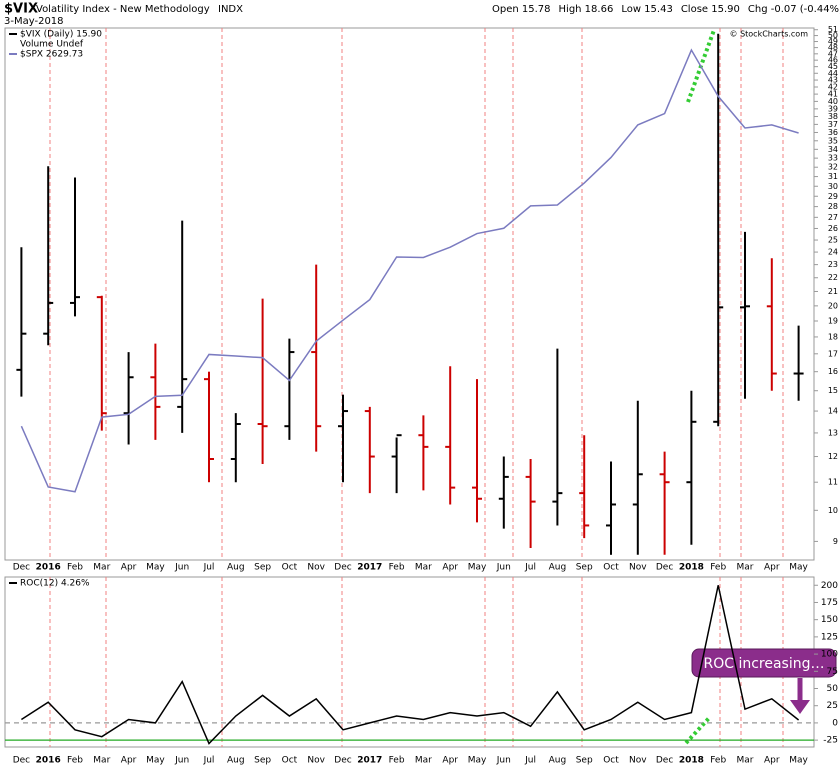  I want to click on y-tick-label: 28, so click(833, 206).